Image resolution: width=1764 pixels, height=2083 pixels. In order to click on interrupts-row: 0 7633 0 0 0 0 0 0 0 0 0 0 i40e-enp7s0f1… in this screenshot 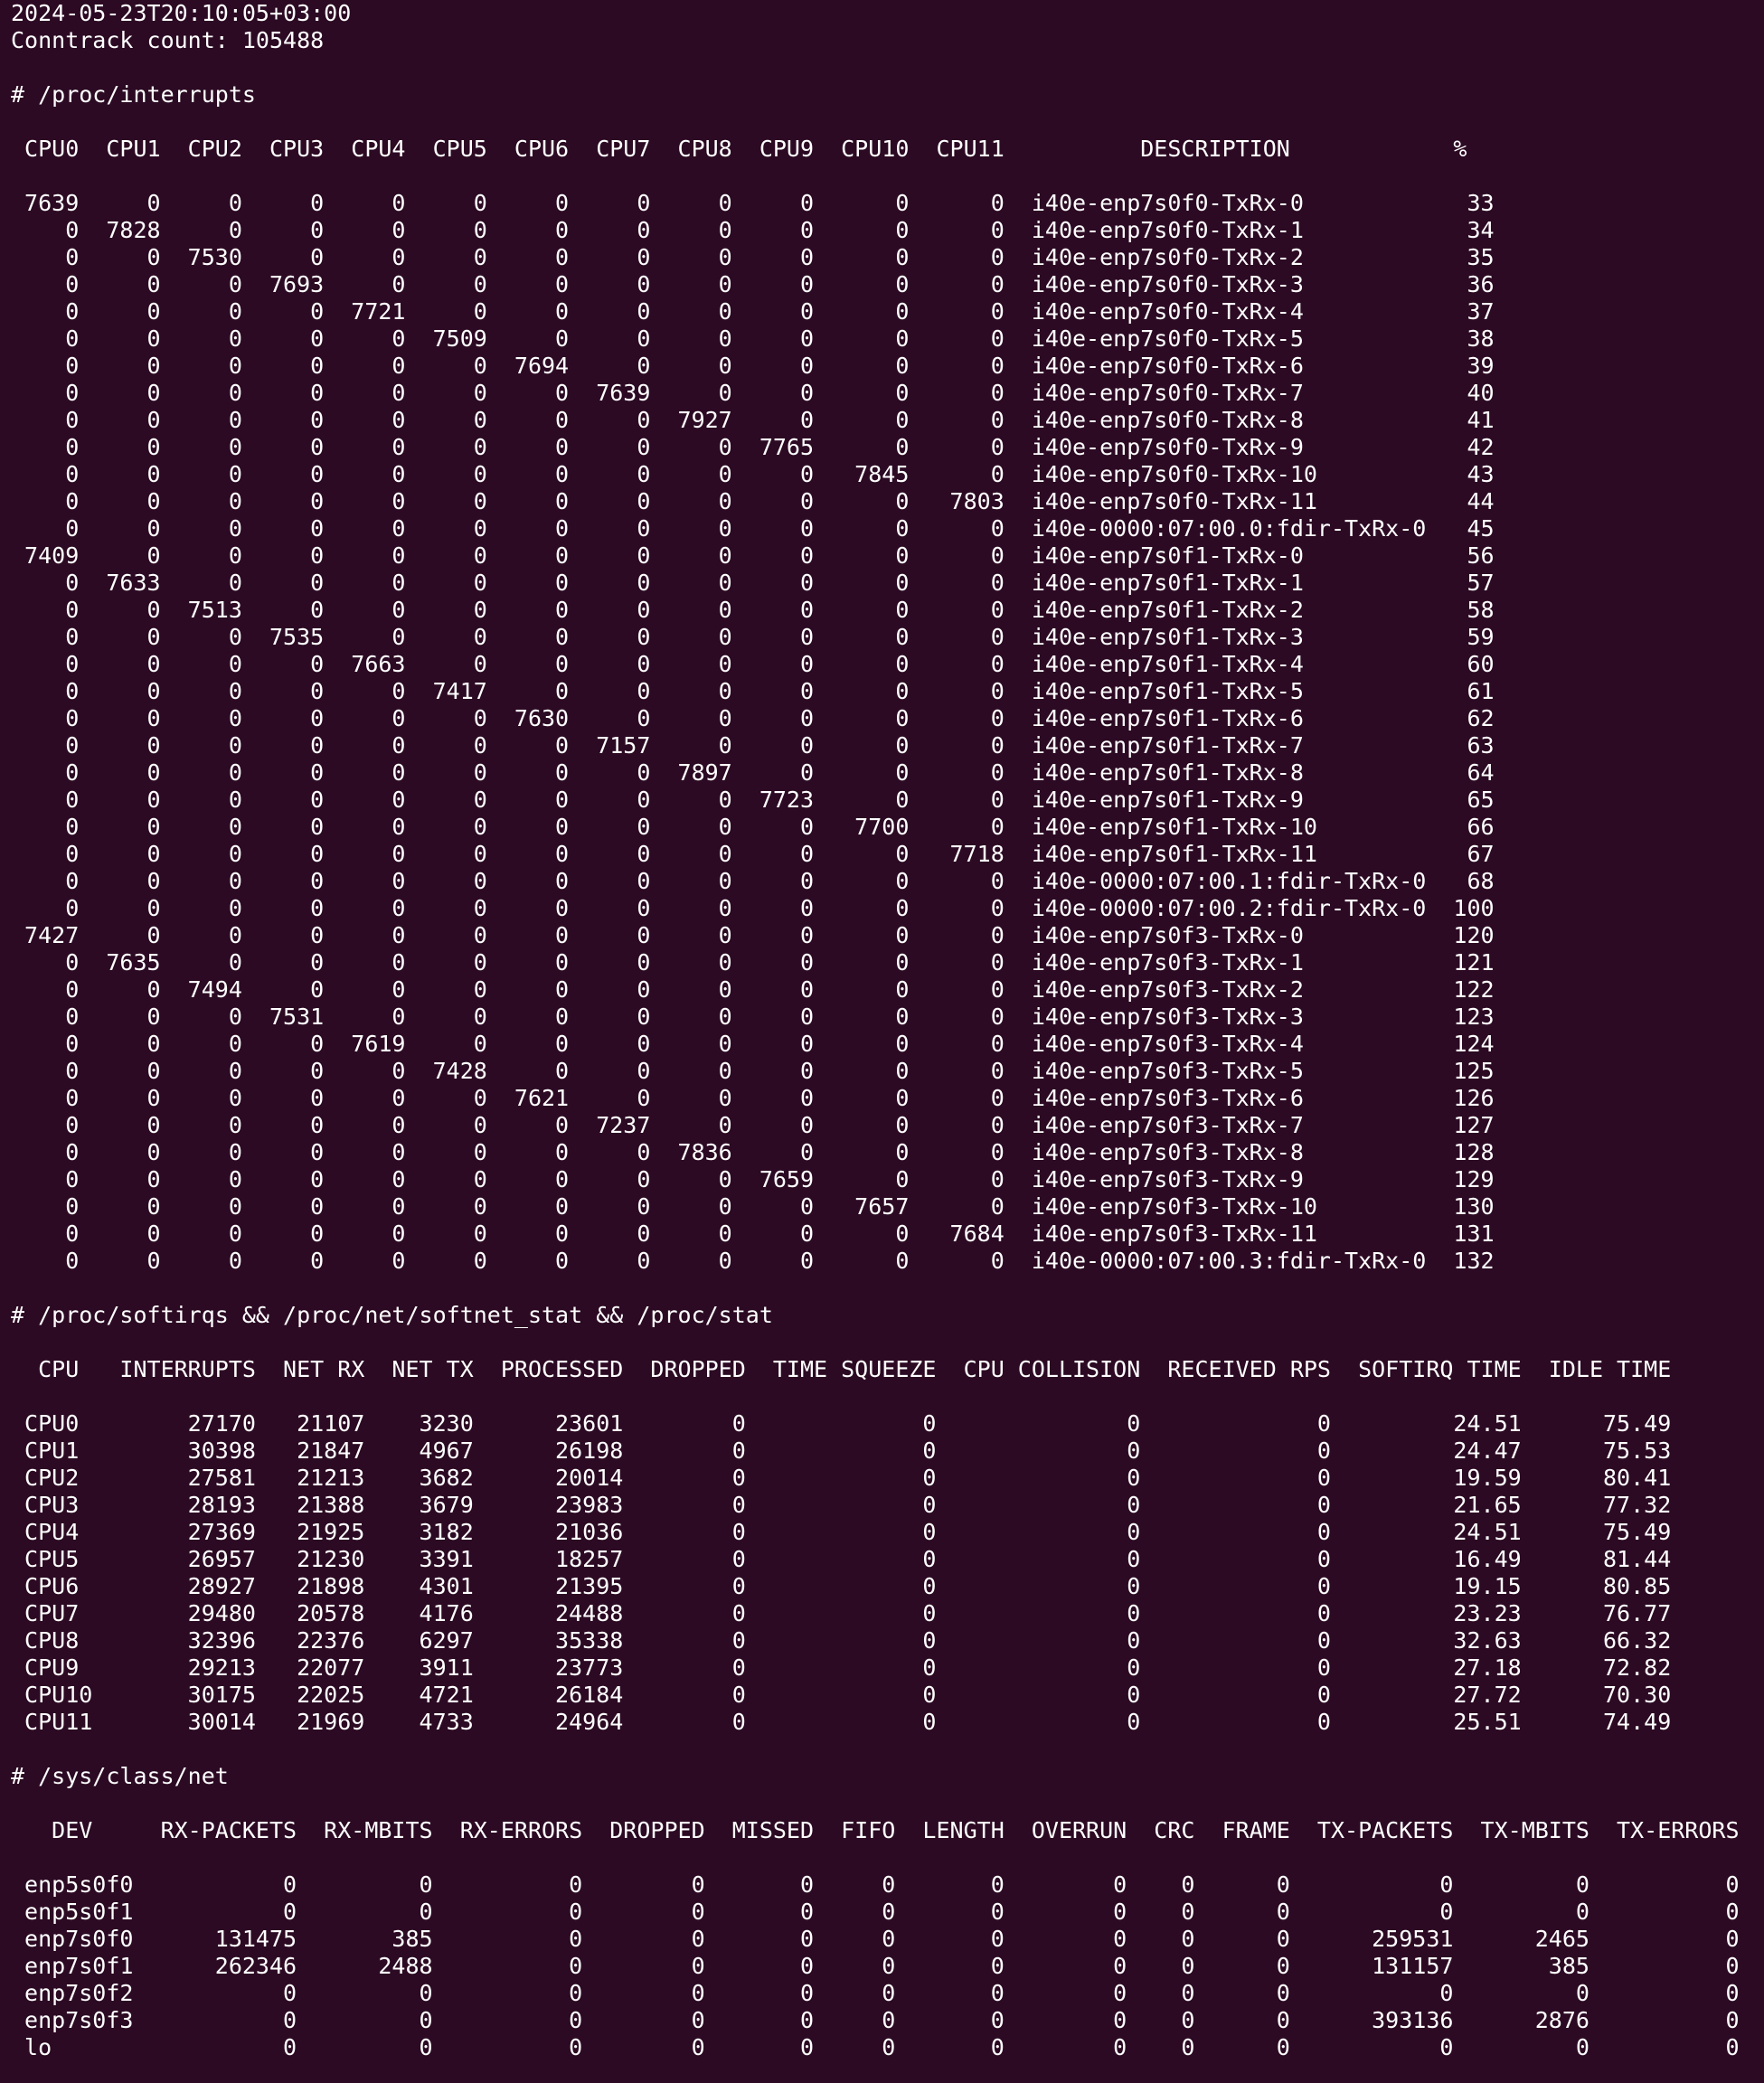, I will do `click(753, 583)`.